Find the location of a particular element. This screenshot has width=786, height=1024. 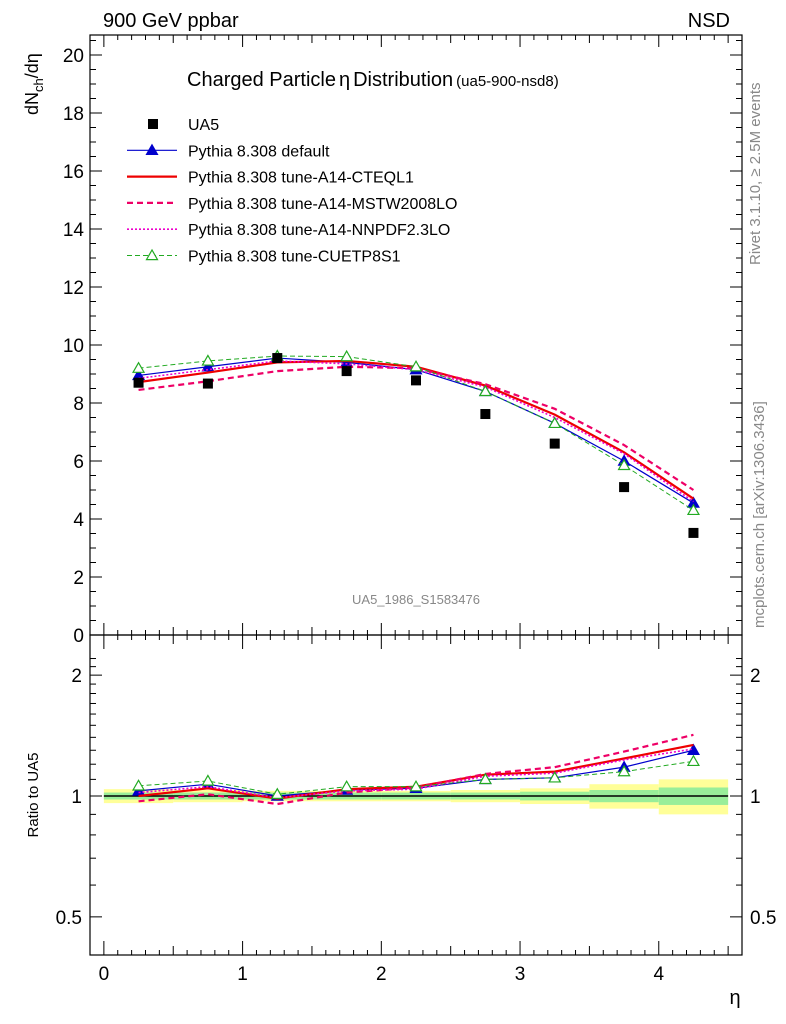

main-plot-curves is located at coordinates (416, 443).